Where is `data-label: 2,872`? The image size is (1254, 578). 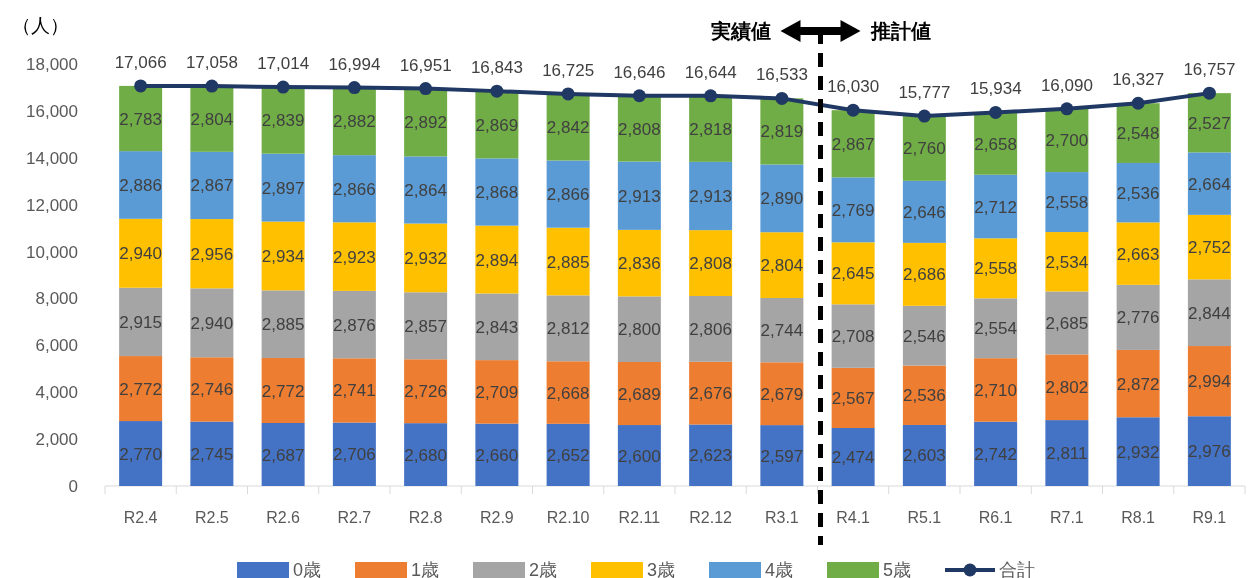
data-label: 2,872 is located at coordinates (1138, 384).